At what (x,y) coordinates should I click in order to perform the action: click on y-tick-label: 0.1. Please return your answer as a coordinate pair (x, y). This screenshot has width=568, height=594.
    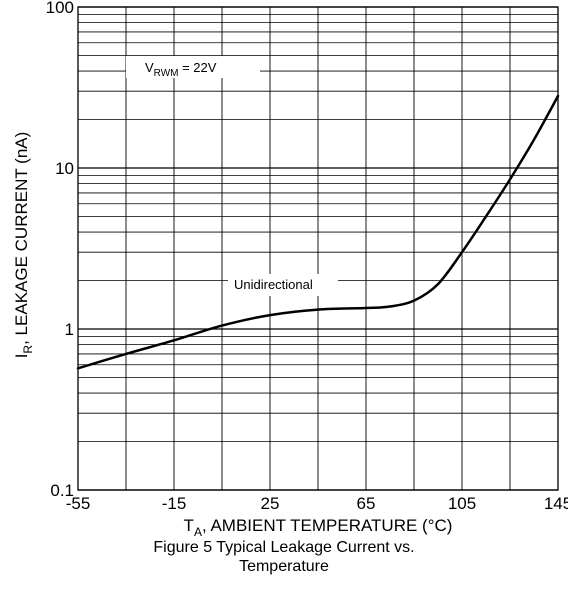
    Looking at the image, I should click on (62, 490).